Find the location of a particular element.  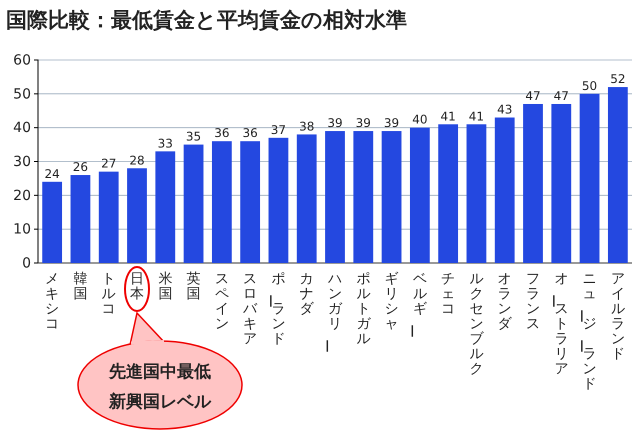

x-tick-label: フランス is located at coordinates (533, 301).